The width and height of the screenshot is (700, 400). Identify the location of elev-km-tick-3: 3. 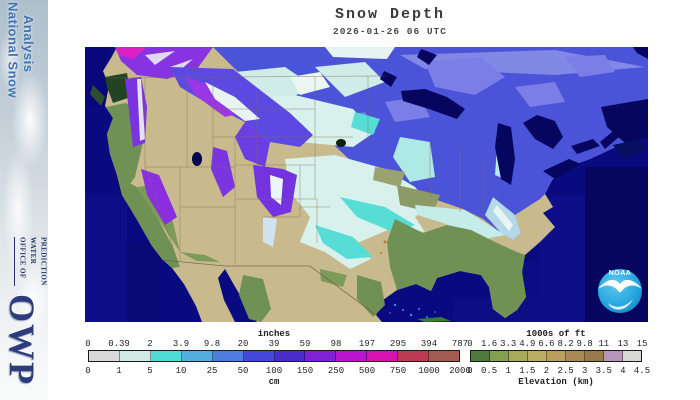
(584, 371).